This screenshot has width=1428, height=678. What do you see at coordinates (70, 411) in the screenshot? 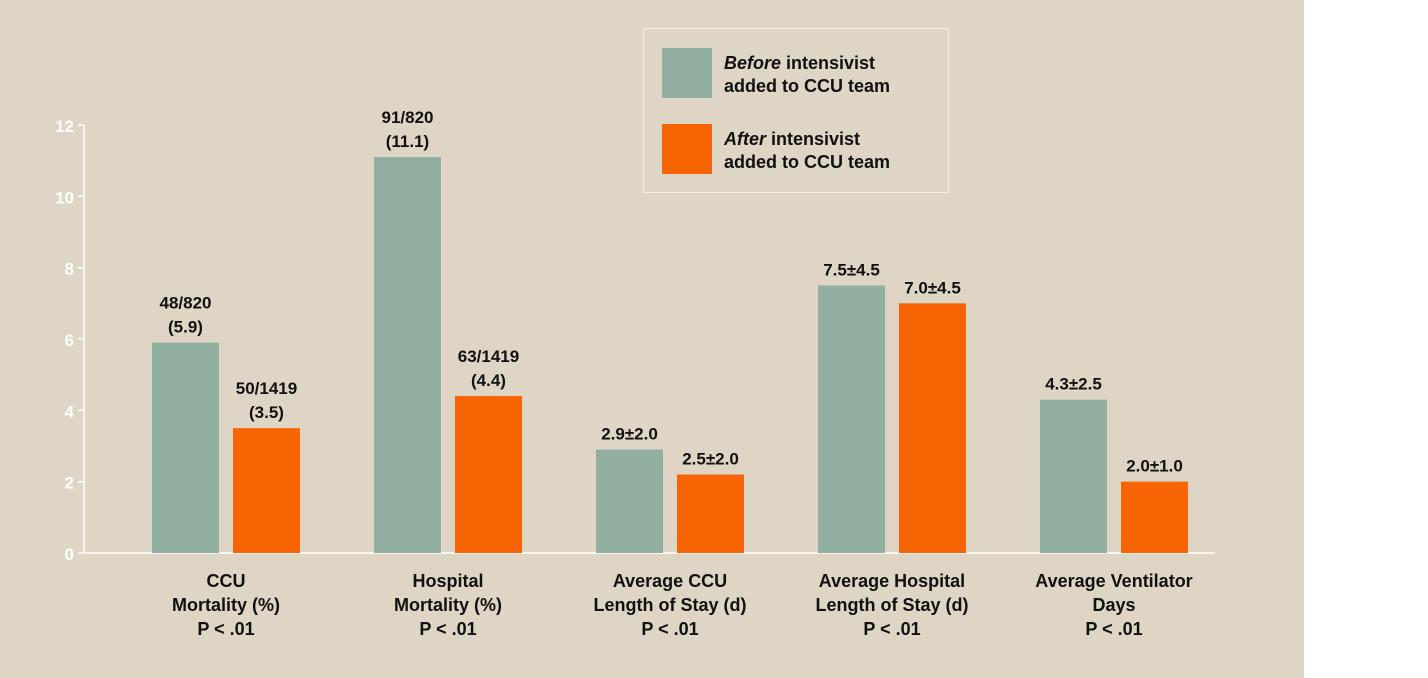
I see `y-tick-label-4: 4` at bounding box center [70, 411].